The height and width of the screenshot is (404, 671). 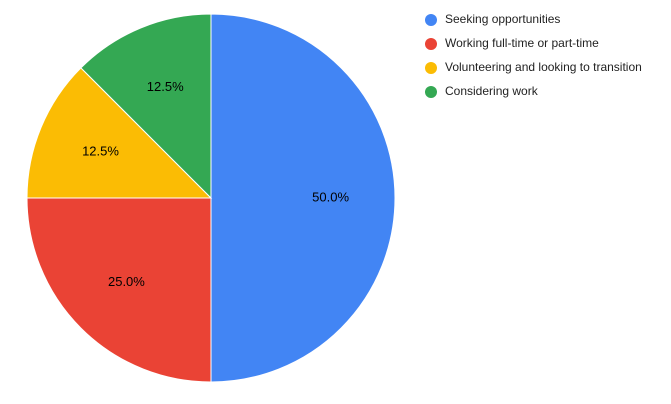 I want to click on legend-label-2: Volunteering and looking to transition, so click(x=543, y=67).